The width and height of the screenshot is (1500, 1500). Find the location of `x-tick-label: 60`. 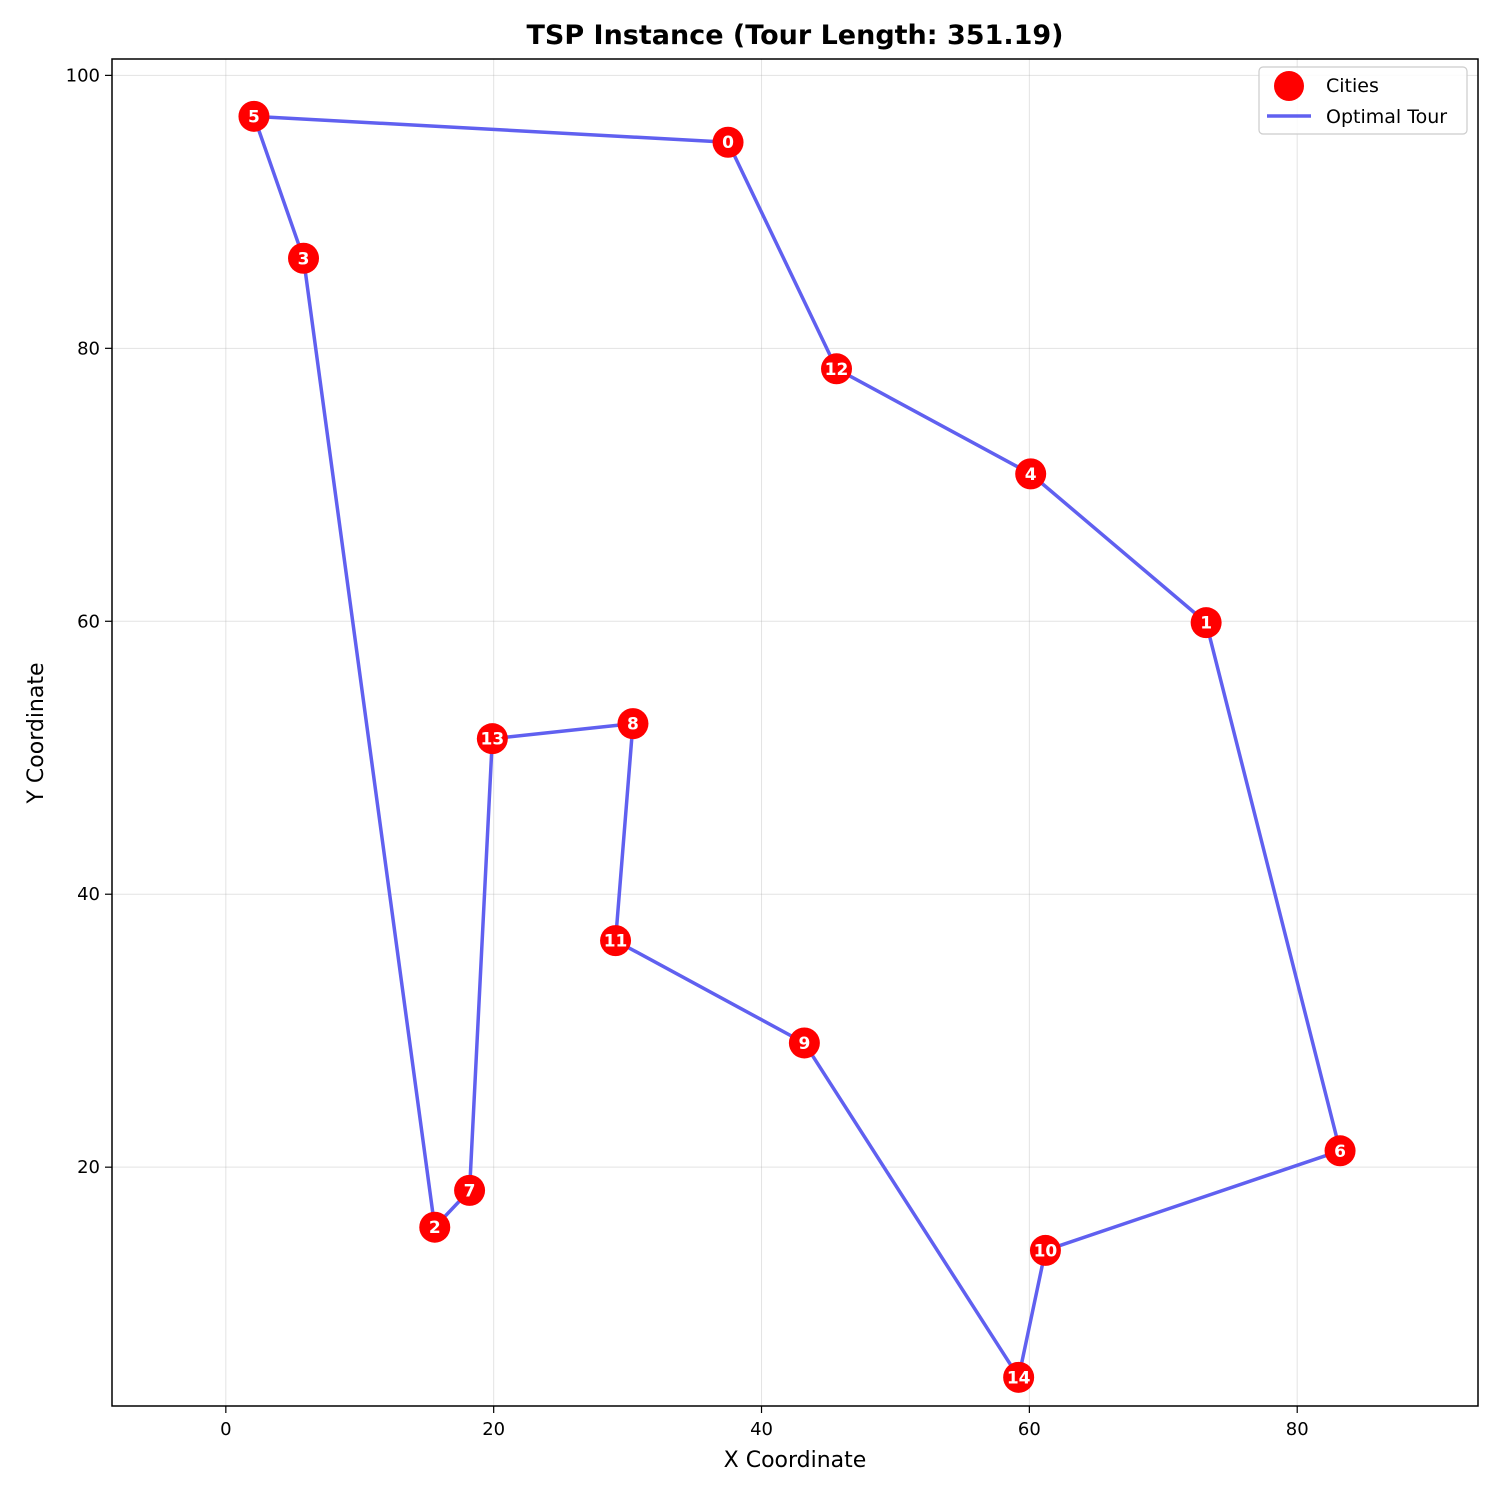

x-tick-label: 60 is located at coordinates (1029, 1429).